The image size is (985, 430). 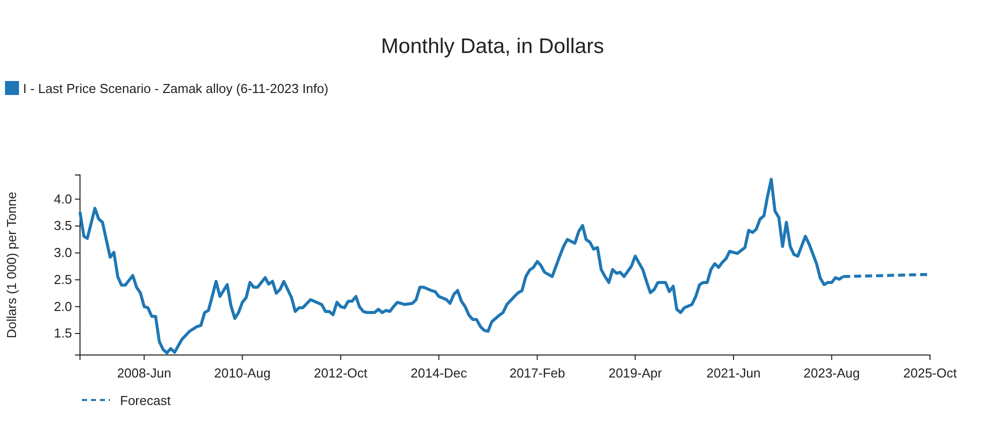 I want to click on y-tick-label: 3.5, so click(x=63, y=226).